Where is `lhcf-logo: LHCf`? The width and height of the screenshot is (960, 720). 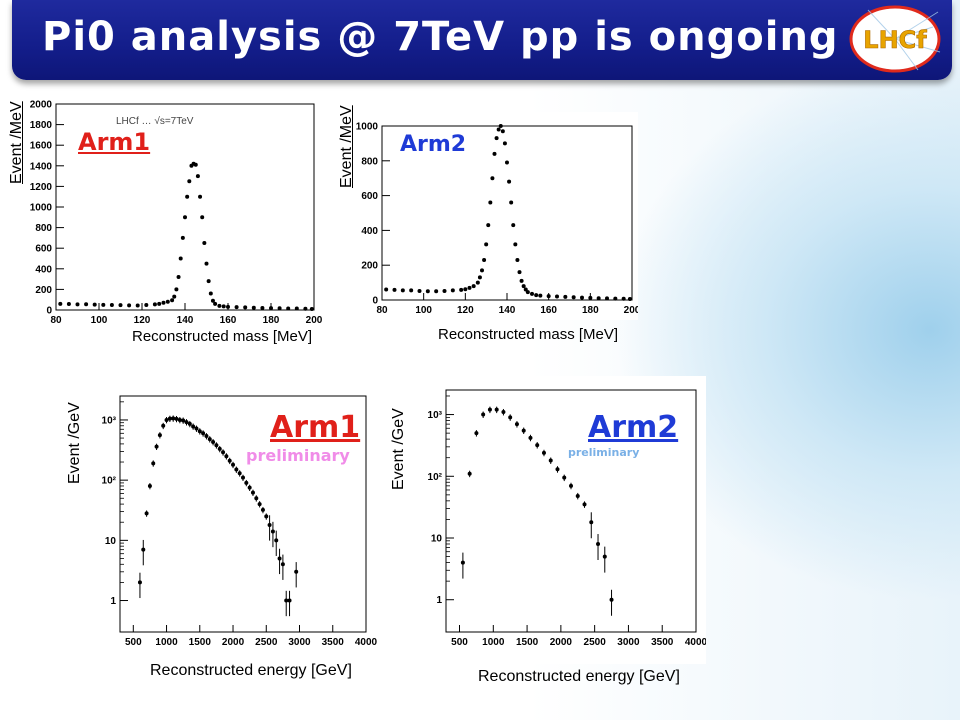 lhcf-logo: LHCf is located at coordinates (895, 39).